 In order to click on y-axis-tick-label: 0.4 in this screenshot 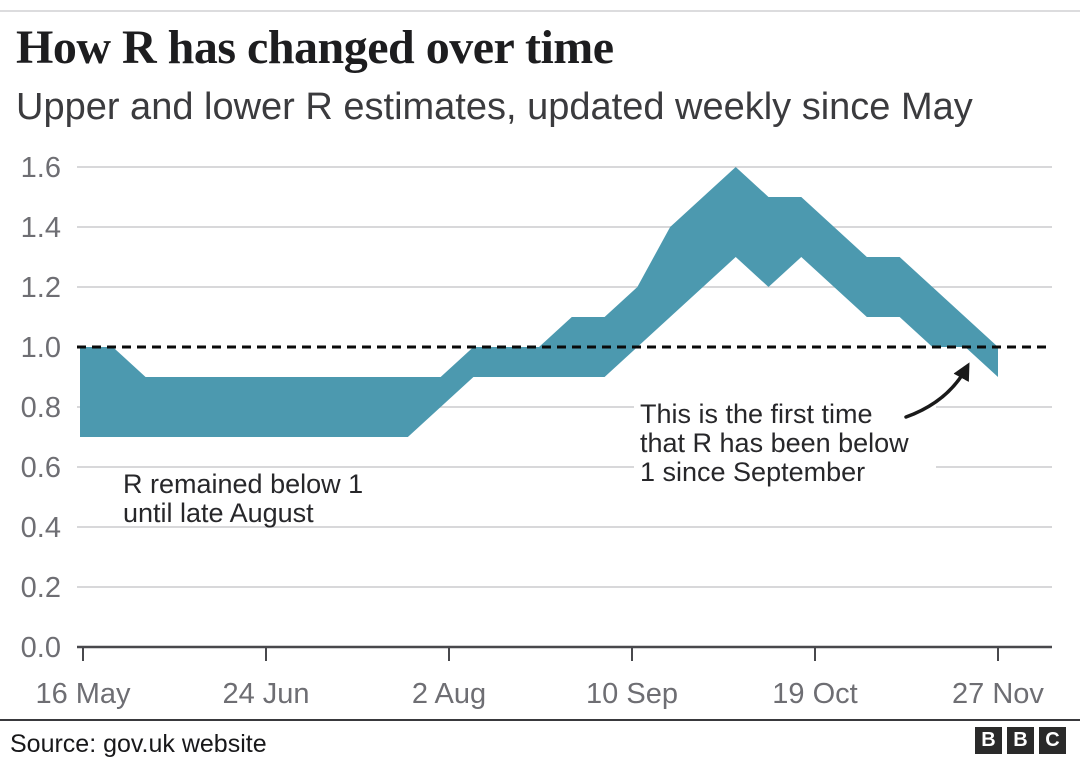, I will do `click(41, 528)`.